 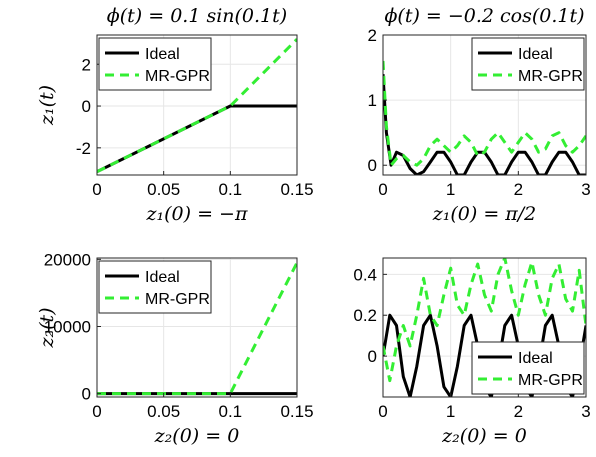 I want to click on y-axis-label: z₁(t), so click(x=47, y=105).